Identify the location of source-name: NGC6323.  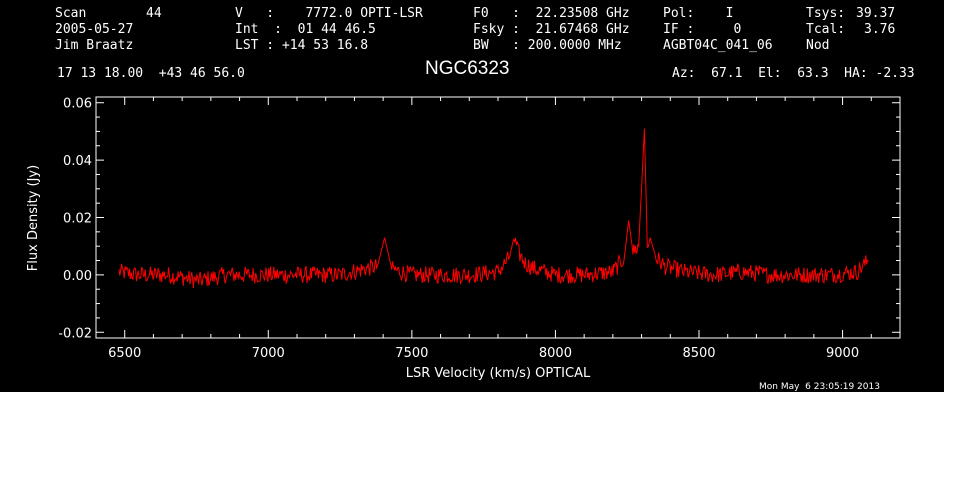
(467, 68).